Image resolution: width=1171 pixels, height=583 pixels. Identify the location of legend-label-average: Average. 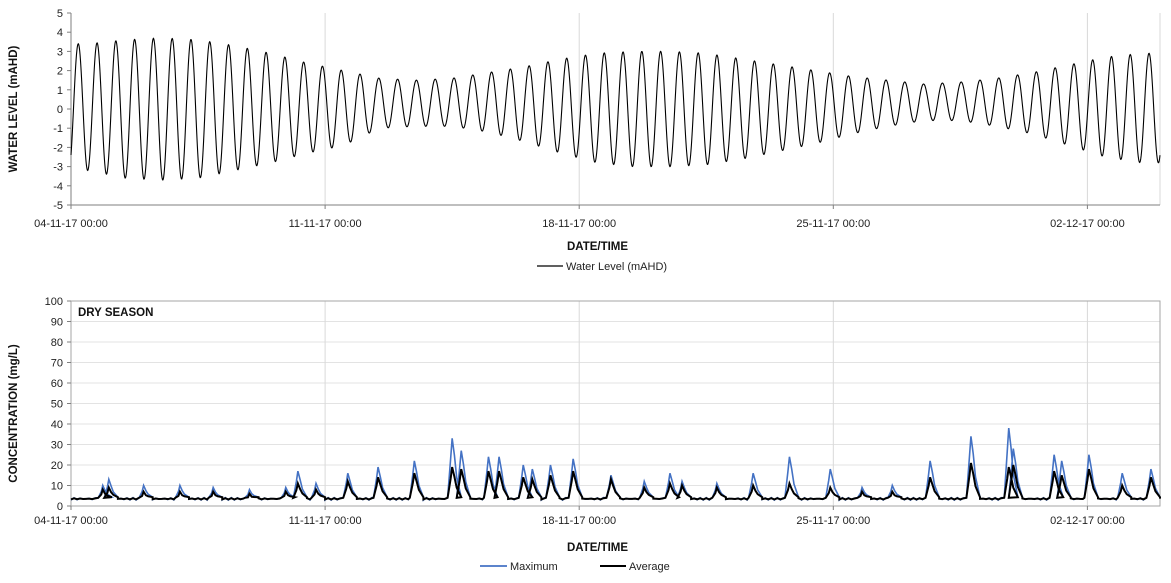
(649, 567).